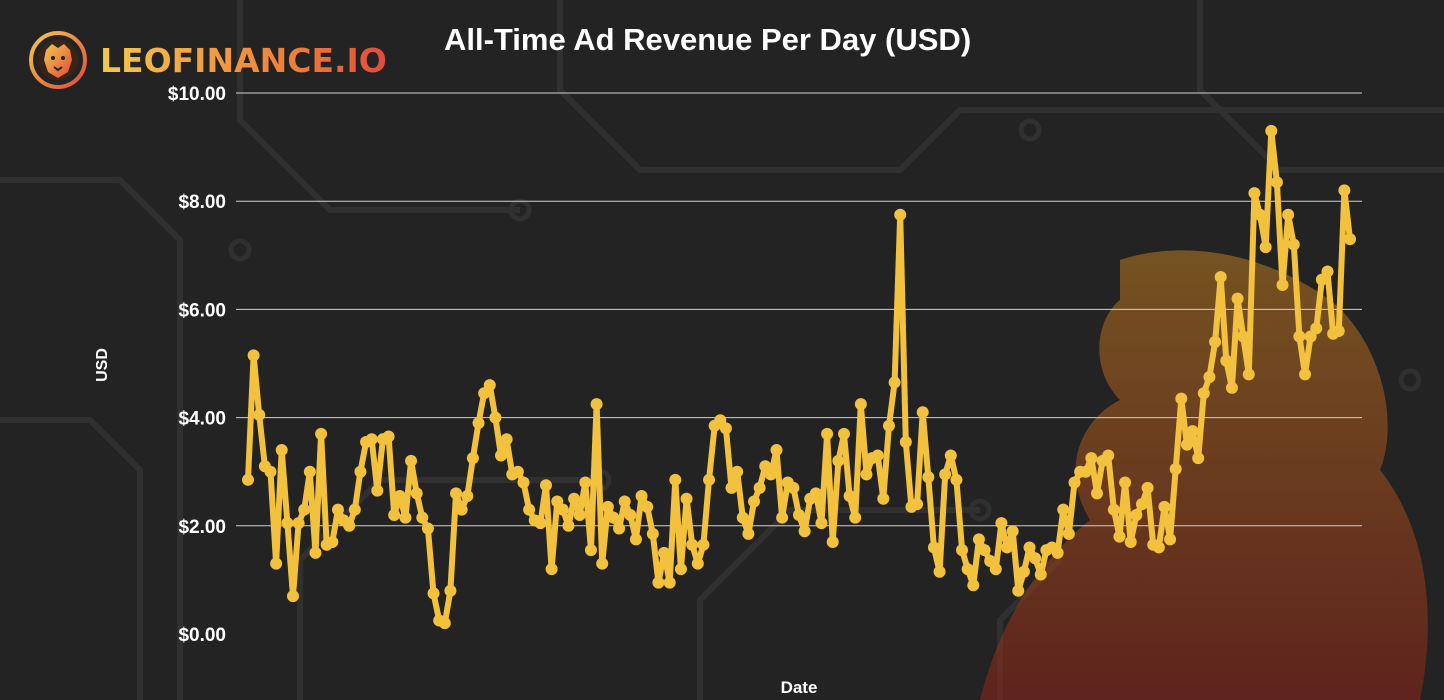  What do you see at coordinates (197, 94) in the screenshot?
I see `y-tick-label: $10.00` at bounding box center [197, 94].